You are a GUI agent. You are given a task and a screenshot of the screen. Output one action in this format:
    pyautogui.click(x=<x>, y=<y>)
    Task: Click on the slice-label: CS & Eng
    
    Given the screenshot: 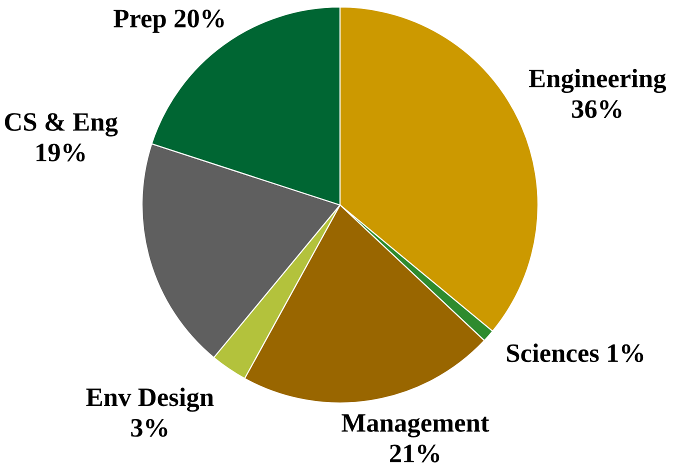 What is the action you would take?
    pyautogui.click(x=61, y=124)
    